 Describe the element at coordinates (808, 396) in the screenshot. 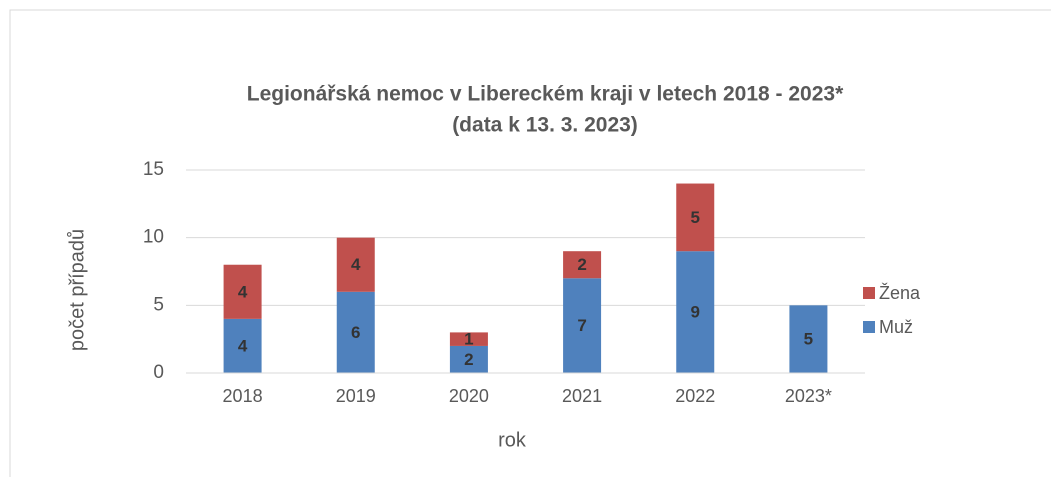

I see `x-tick-label: 2023*` at that location.